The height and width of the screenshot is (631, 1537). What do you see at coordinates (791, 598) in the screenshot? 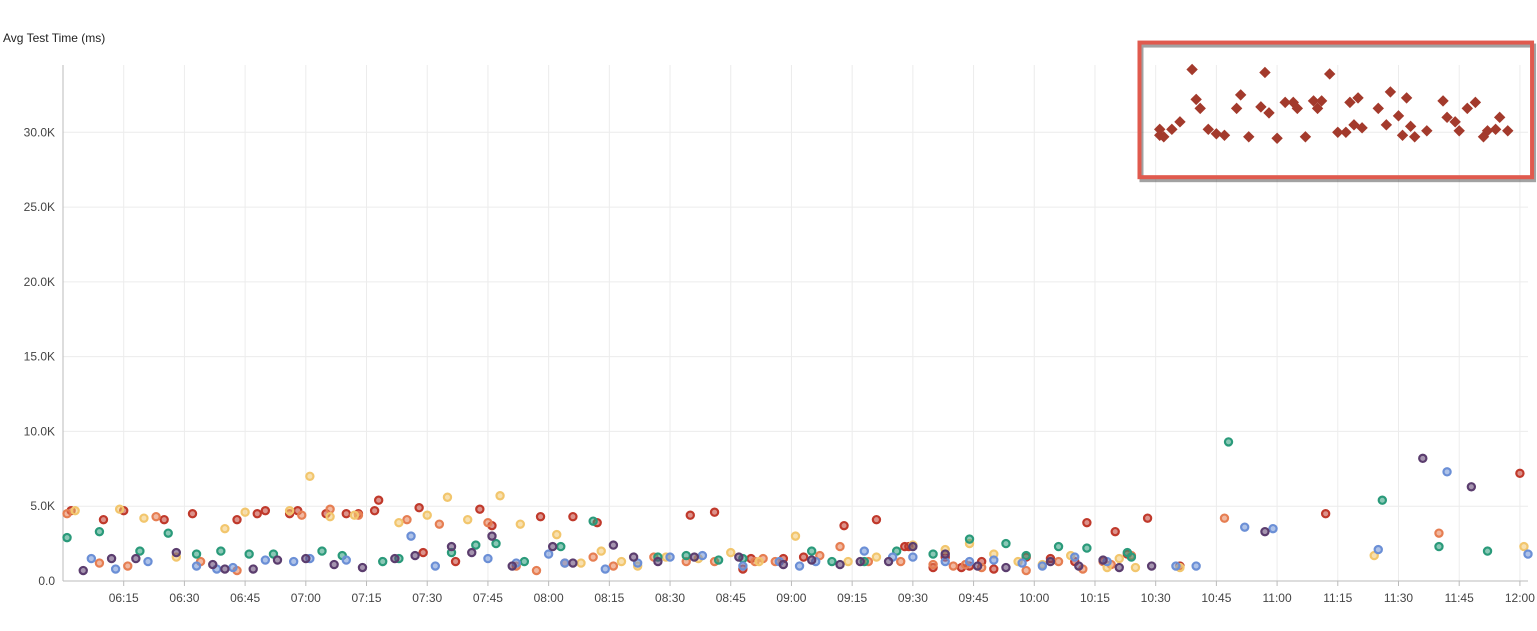
I see `x-tick-label: 09:00` at bounding box center [791, 598].